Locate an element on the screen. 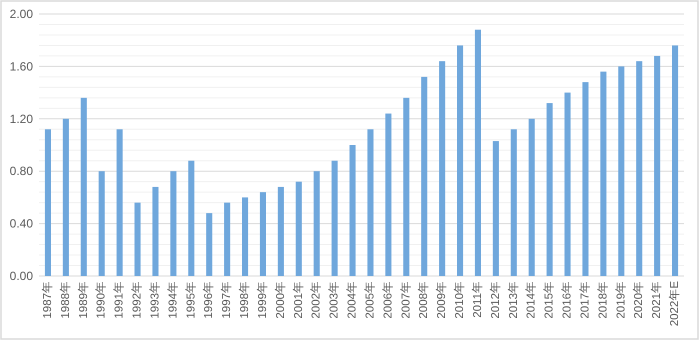 The image size is (699, 340). x-tick-label: 2020年 is located at coordinates (639, 300).